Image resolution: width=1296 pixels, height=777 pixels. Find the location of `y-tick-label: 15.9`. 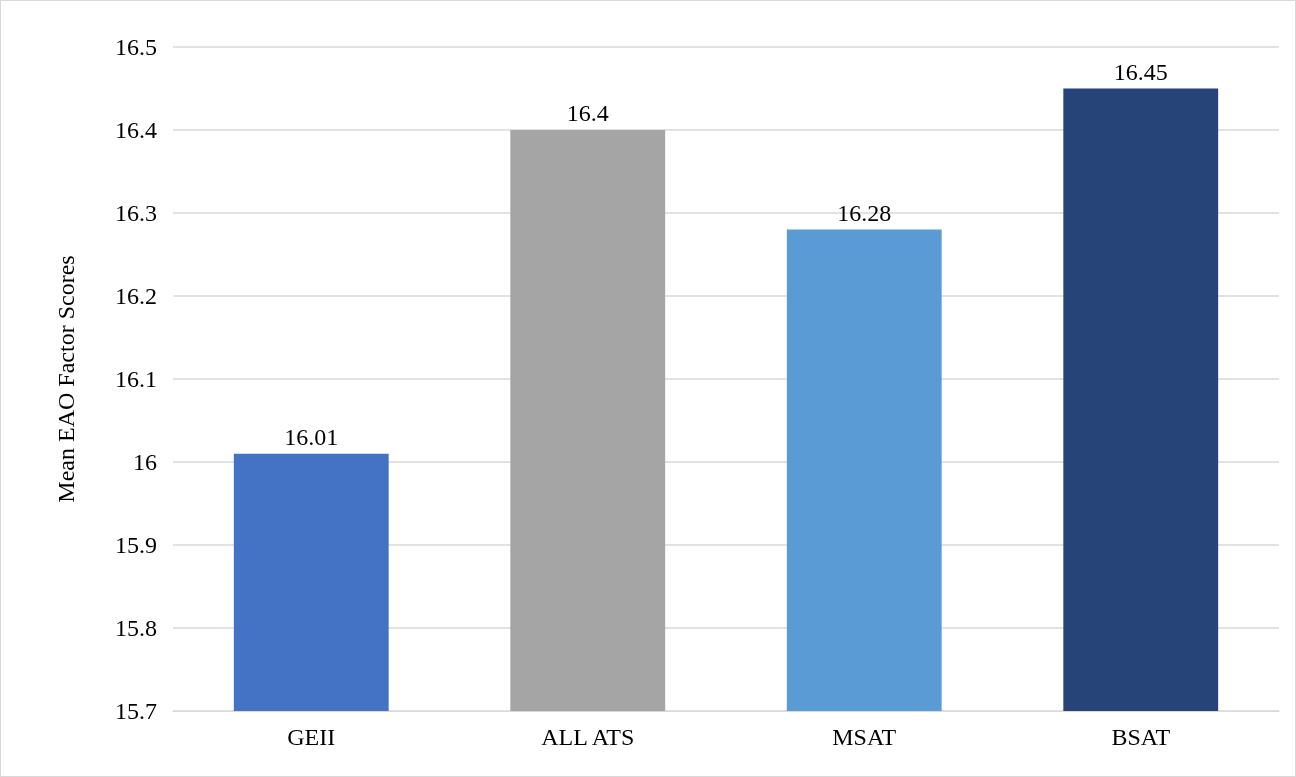

y-tick-label: 15.9 is located at coordinates (136, 545).